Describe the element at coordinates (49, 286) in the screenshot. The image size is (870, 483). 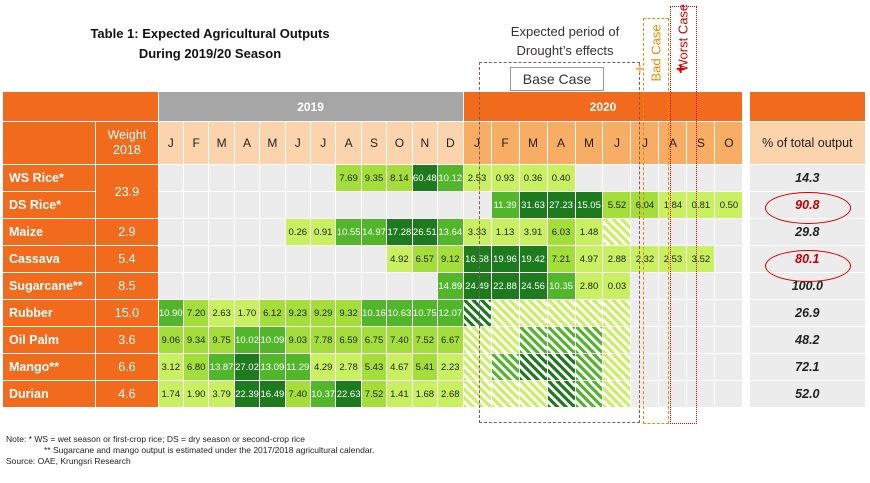
I see `crop-name: Sugarcane**` at that location.